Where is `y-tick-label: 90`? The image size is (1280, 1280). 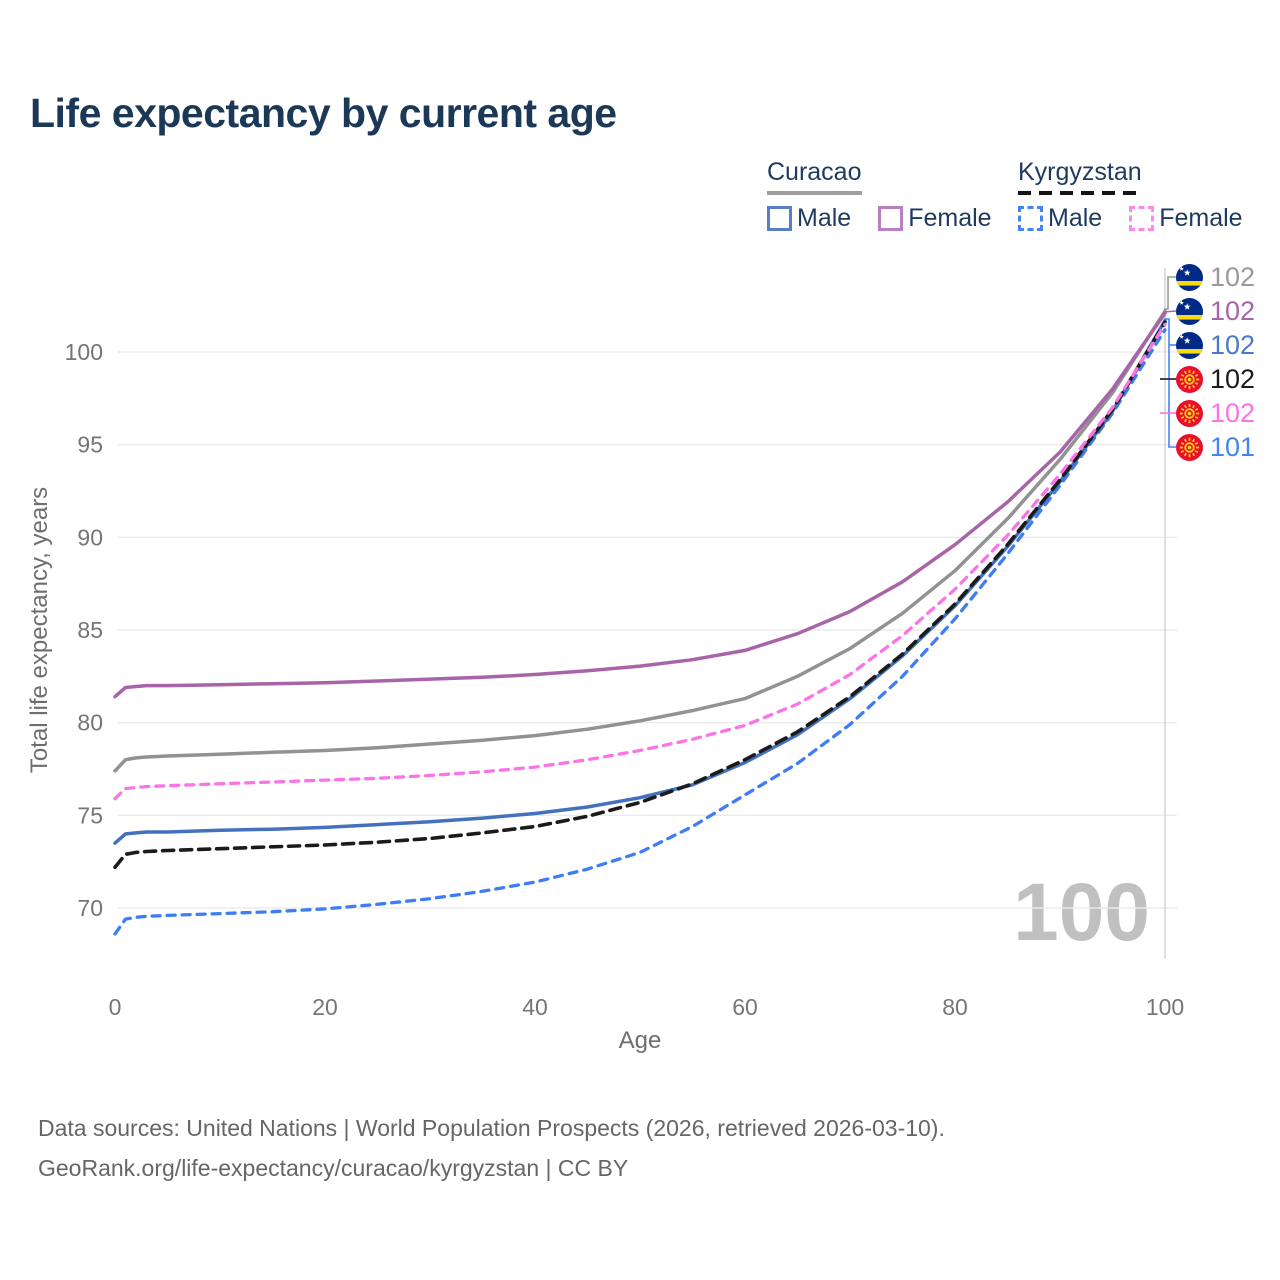 y-tick-label: 90 is located at coordinates (90, 537).